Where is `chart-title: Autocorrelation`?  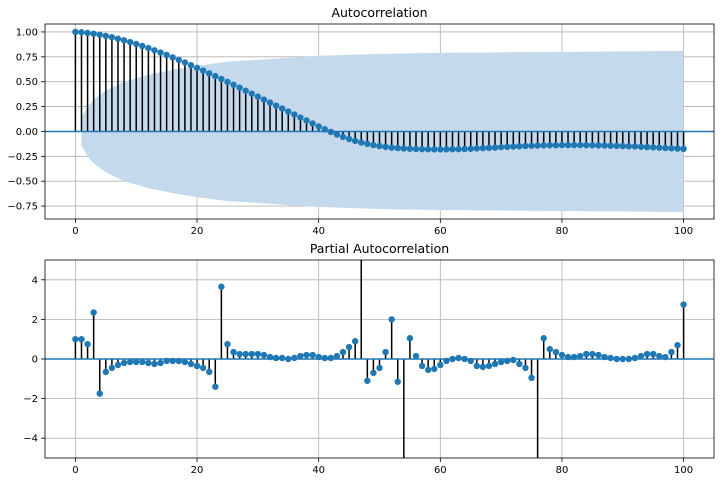
chart-title: Autocorrelation is located at coordinates (379, 12).